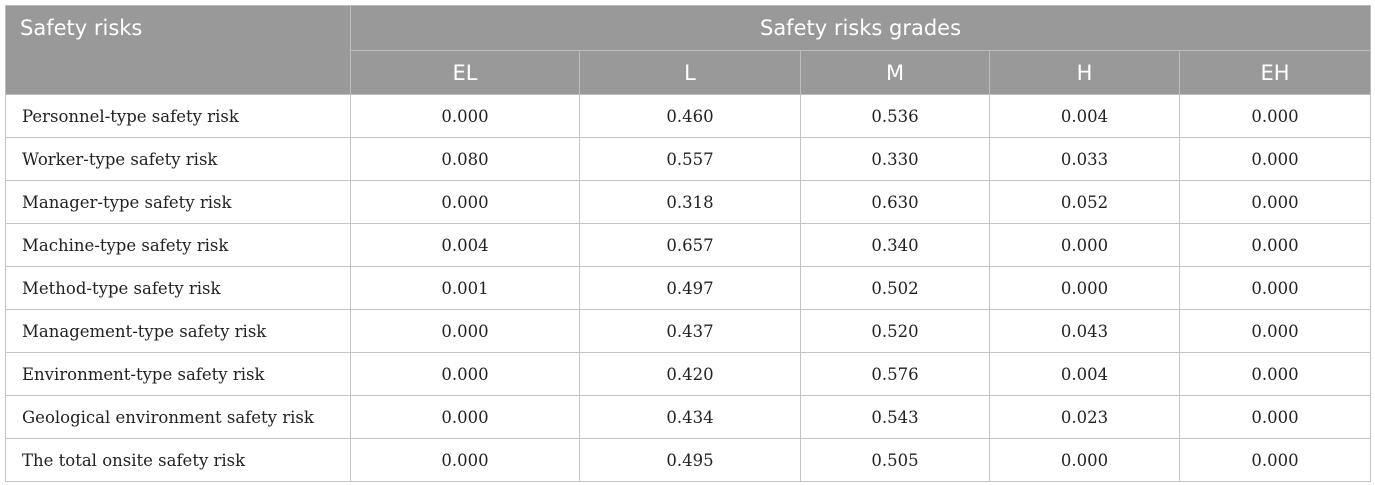  I want to click on header-grade-l: L, so click(690, 72).